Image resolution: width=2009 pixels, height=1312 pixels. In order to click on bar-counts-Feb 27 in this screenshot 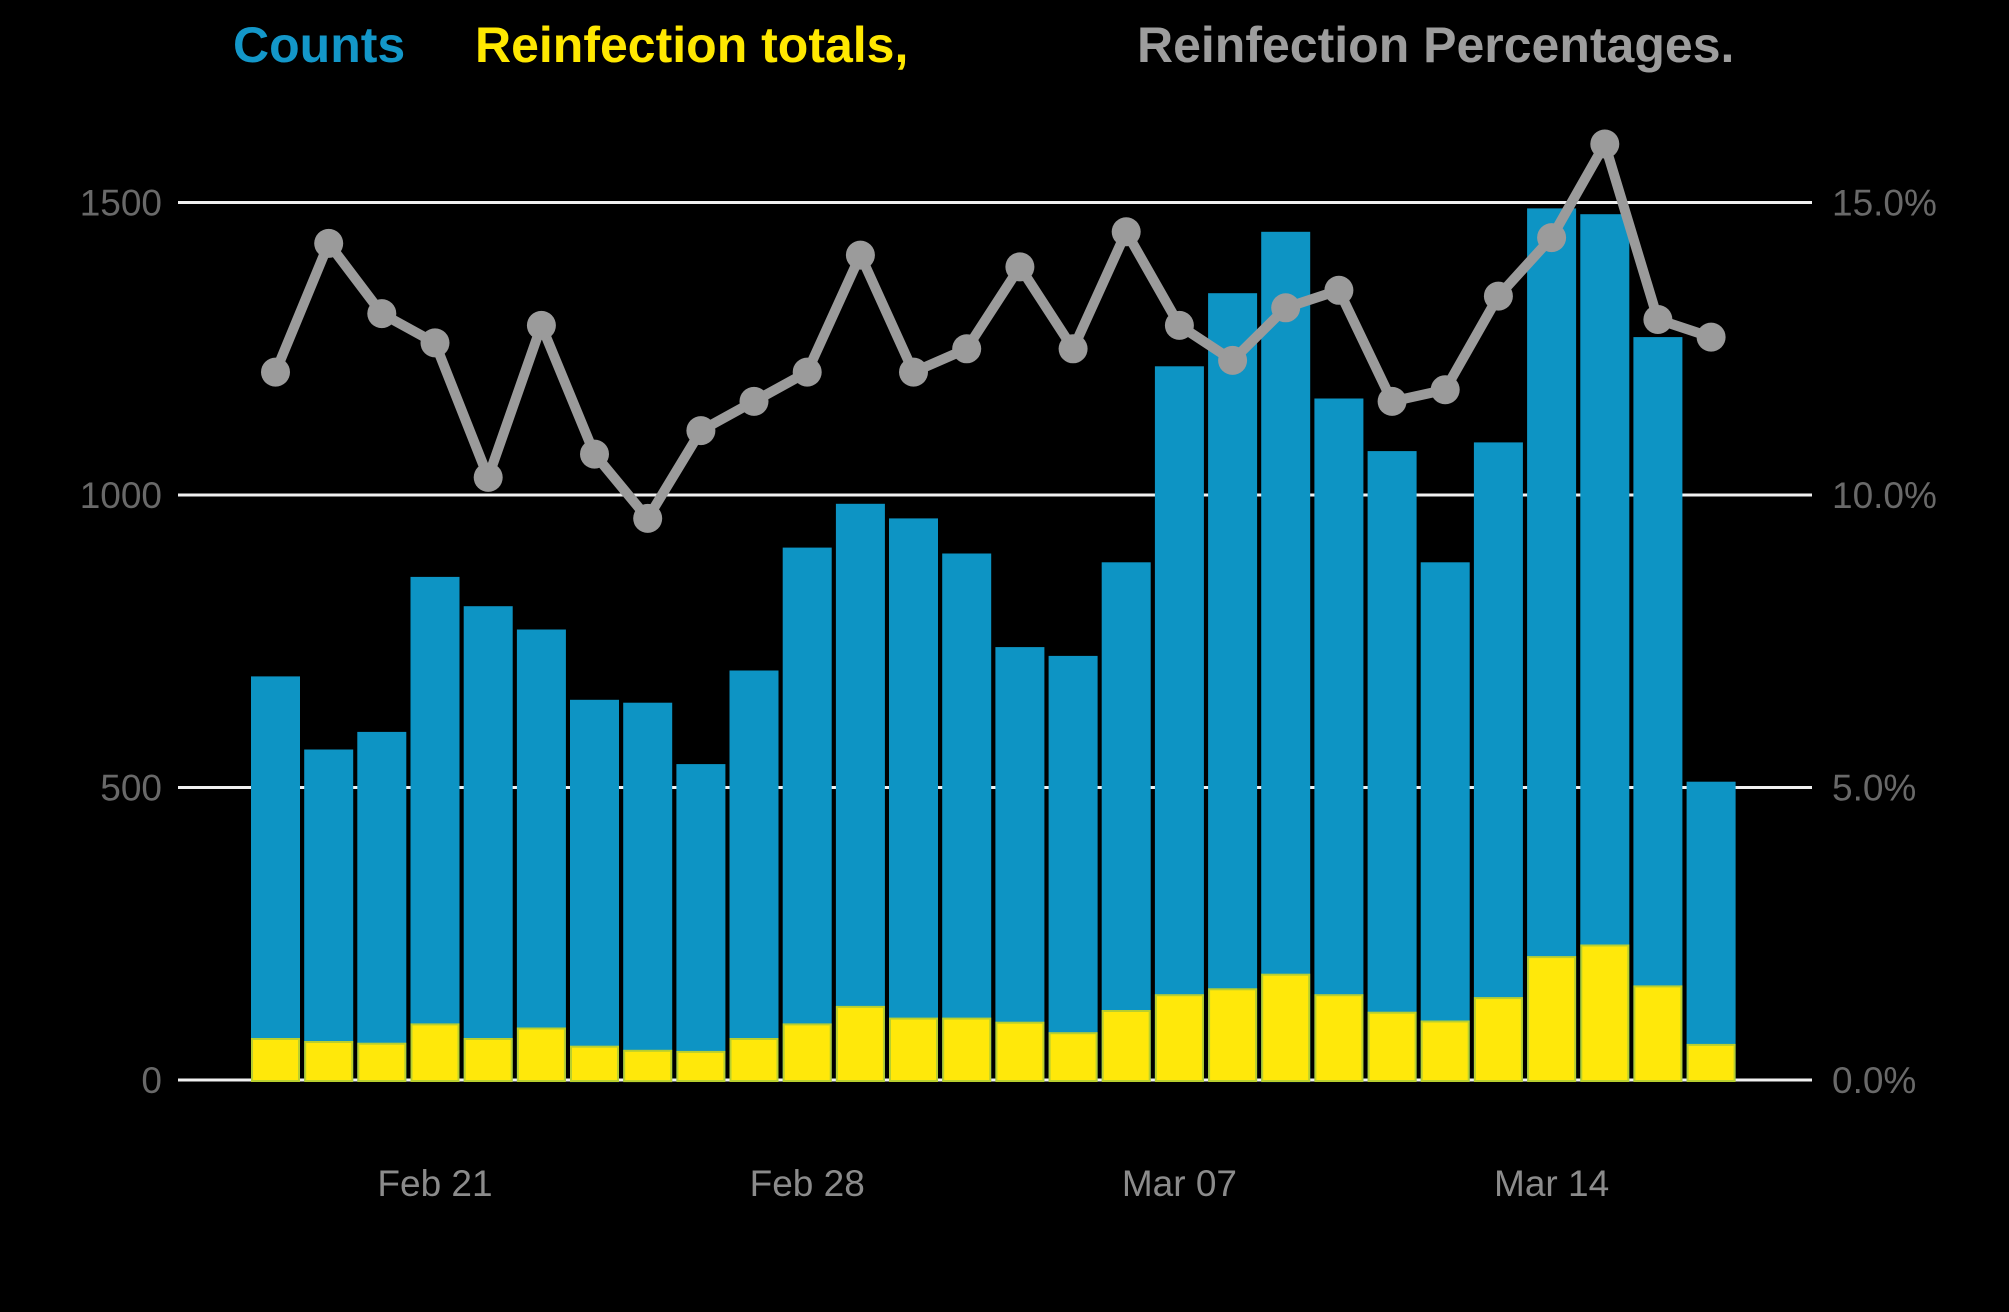, I will do `click(754, 876)`.